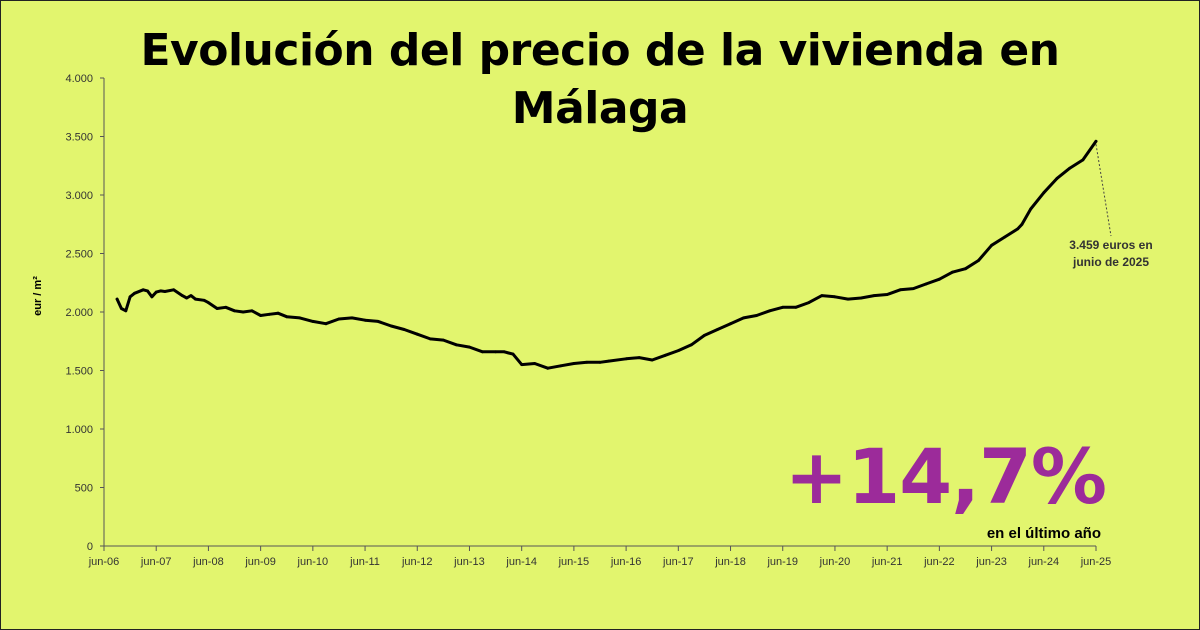 The height and width of the screenshot is (630, 1200). I want to click on y-tick-label: 3.000, so click(79, 196).